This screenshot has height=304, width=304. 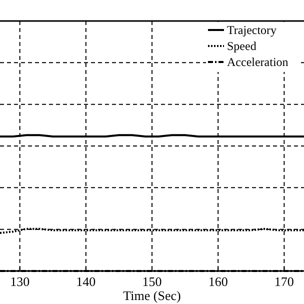 I want to click on legend-label: Trajectory, so click(x=252, y=30).